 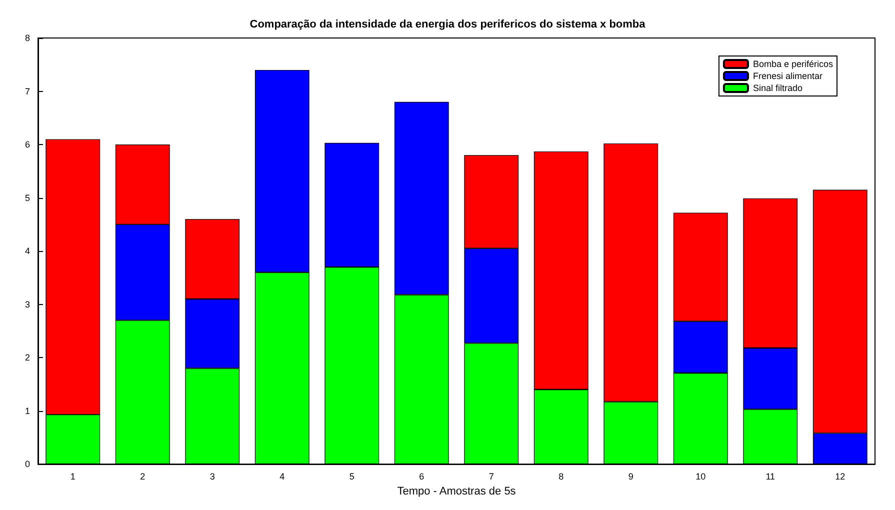 I want to click on x-tick-label: 10, so click(x=701, y=477).